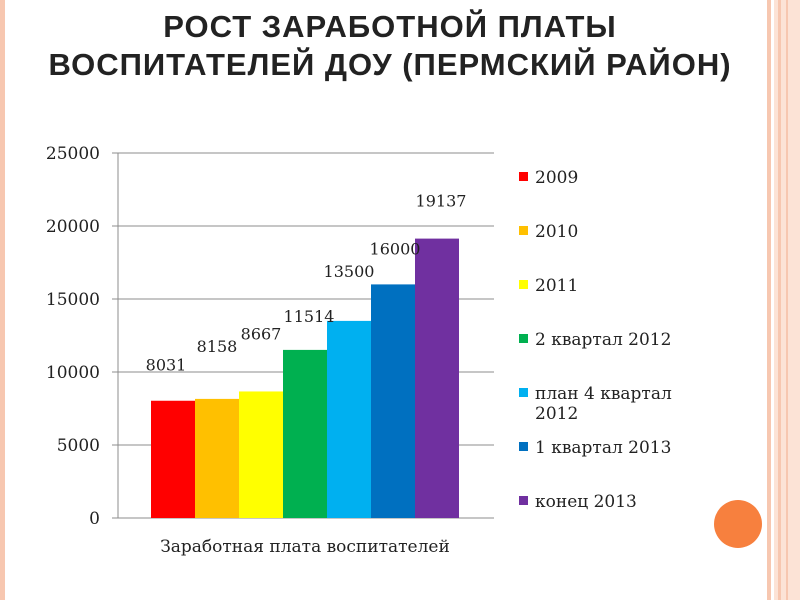  Describe the element at coordinates (441, 201) in the screenshot. I see `data-label: 19137` at that location.